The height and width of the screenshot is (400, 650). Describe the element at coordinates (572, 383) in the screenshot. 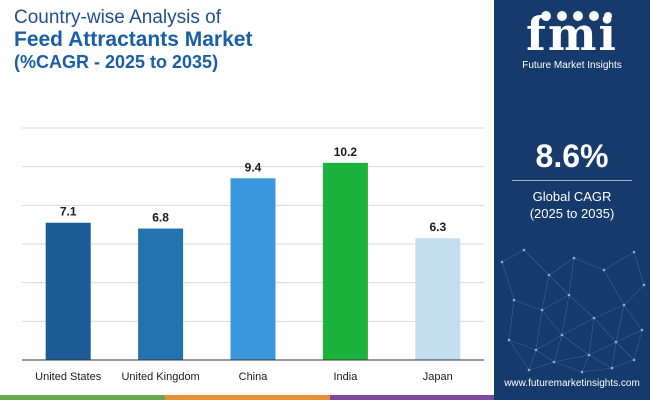

I see `website-link: www.futuremarketinsights.com` at that location.